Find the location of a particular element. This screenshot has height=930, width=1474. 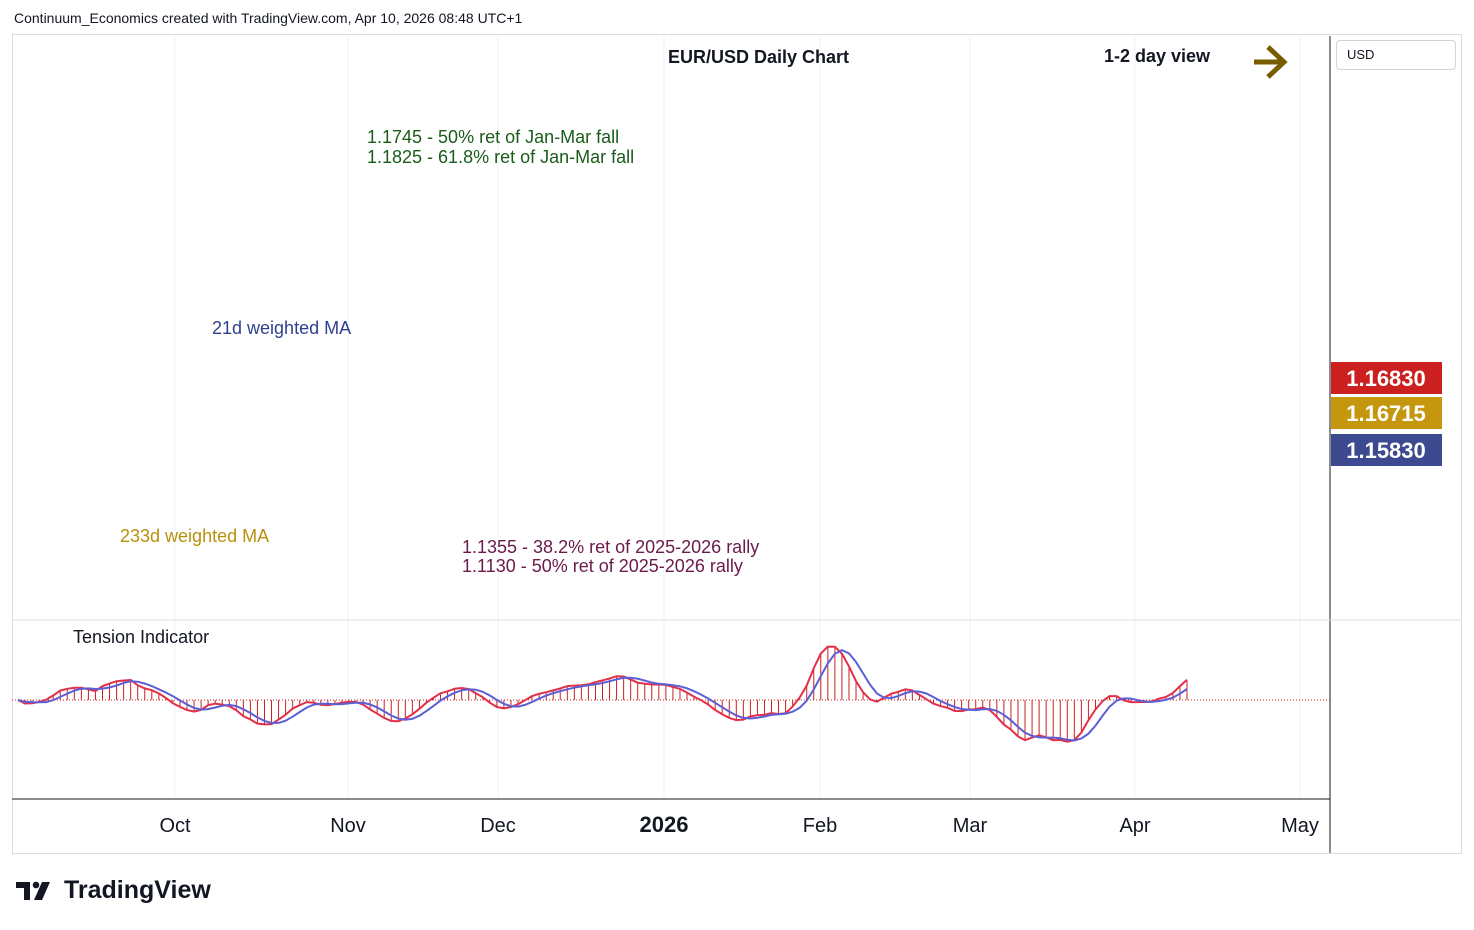

tradingview-logo-icon is located at coordinates (33, 890).